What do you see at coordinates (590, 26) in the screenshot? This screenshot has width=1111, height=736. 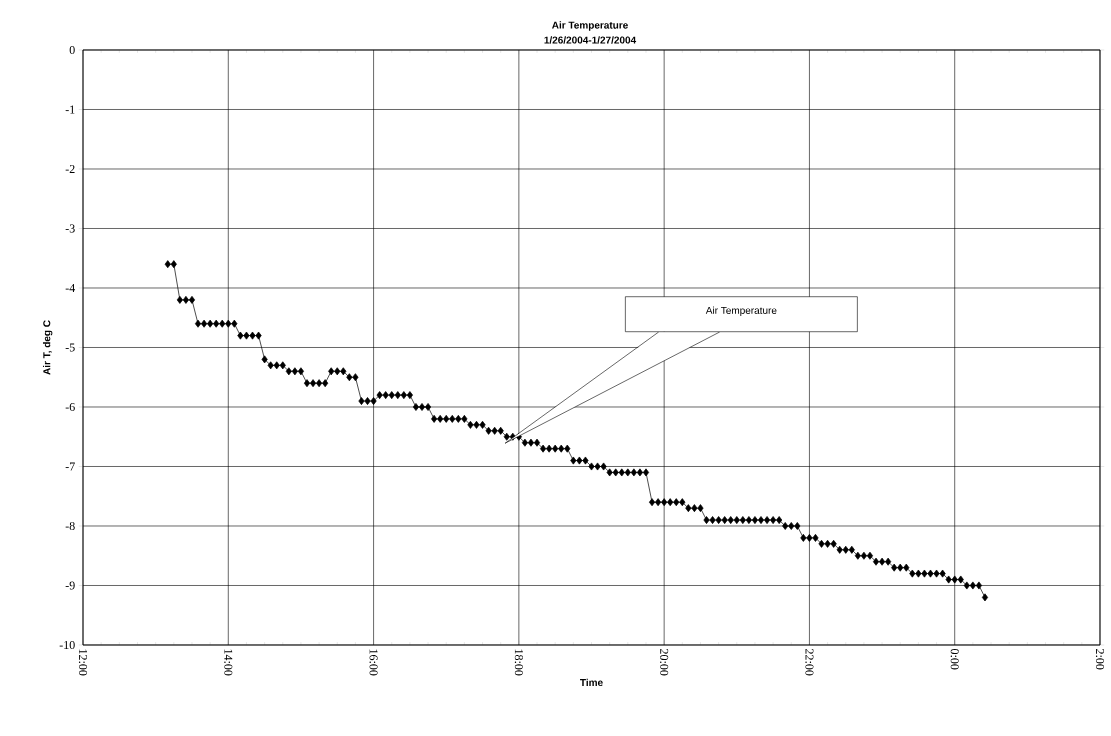 I see `chart-title: Air Temperature` at bounding box center [590, 26].